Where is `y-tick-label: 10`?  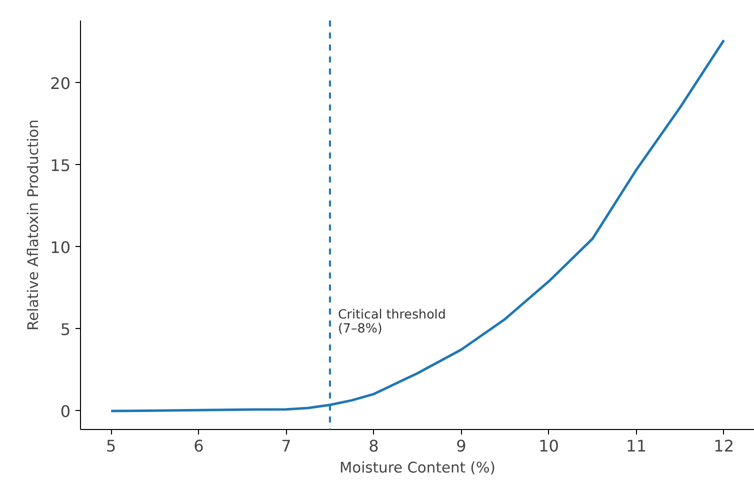 y-tick-label: 10 is located at coordinates (60, 247).